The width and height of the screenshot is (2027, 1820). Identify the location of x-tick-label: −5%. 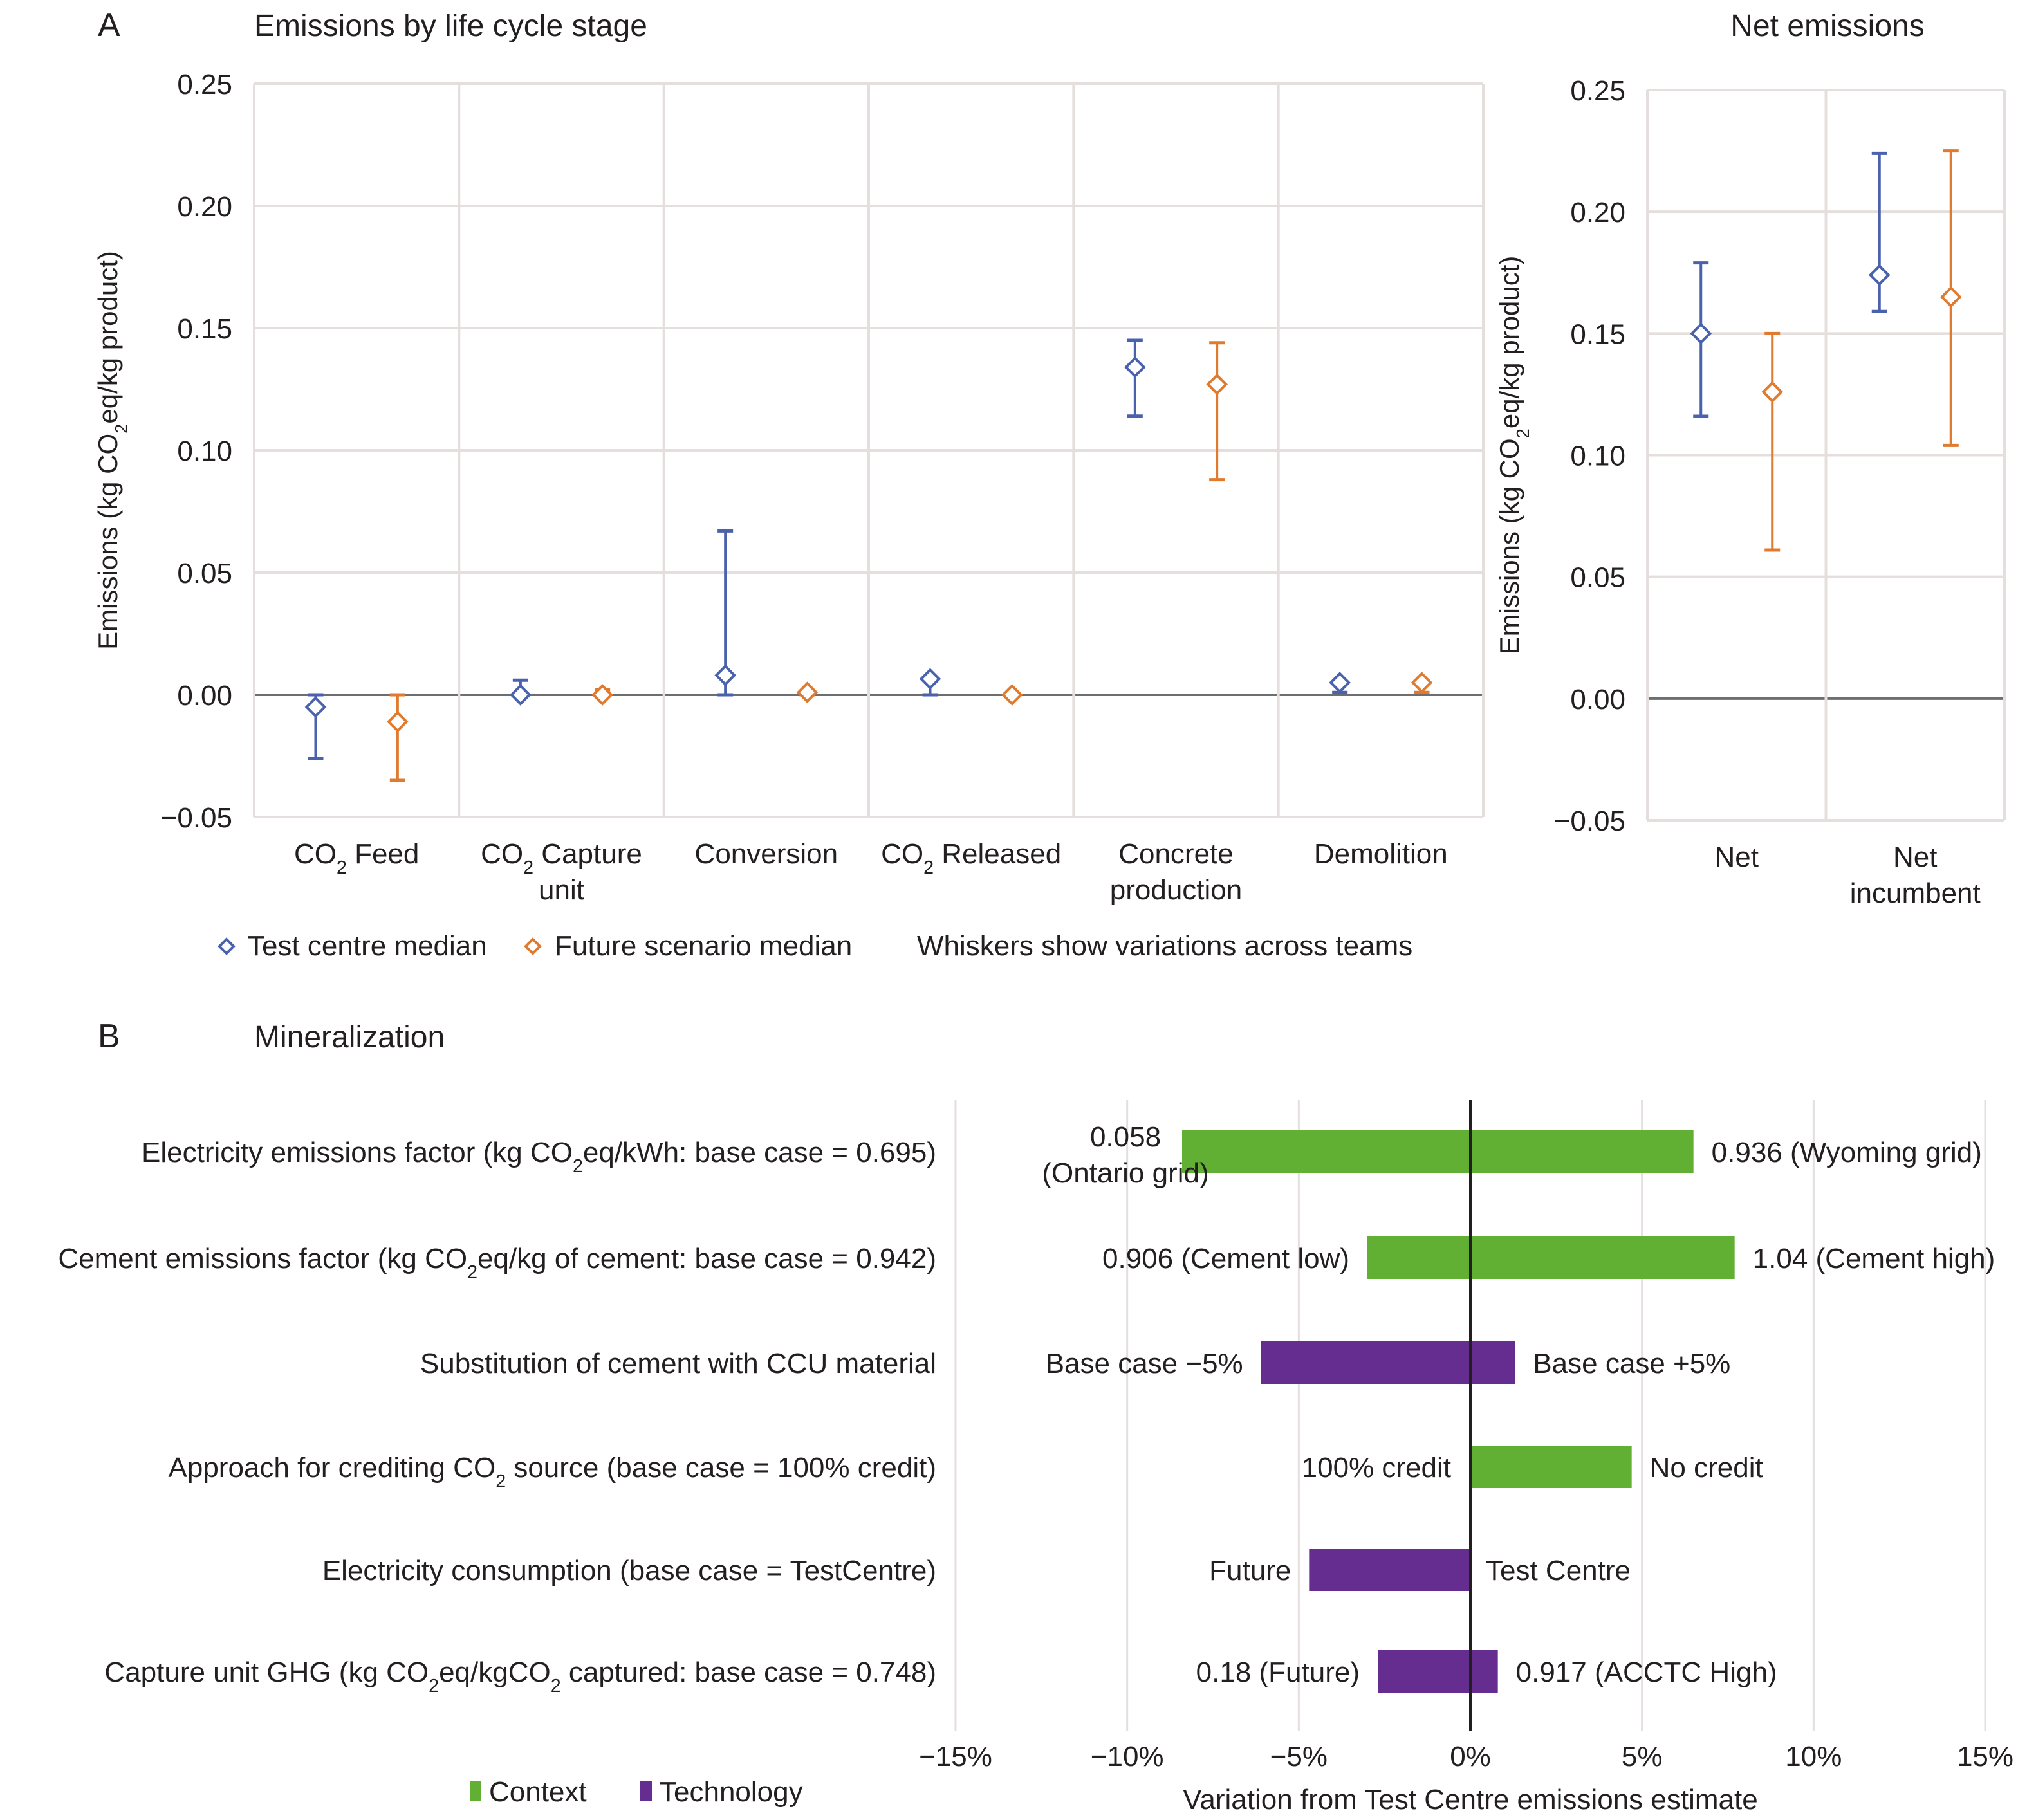
(1299, 1757).